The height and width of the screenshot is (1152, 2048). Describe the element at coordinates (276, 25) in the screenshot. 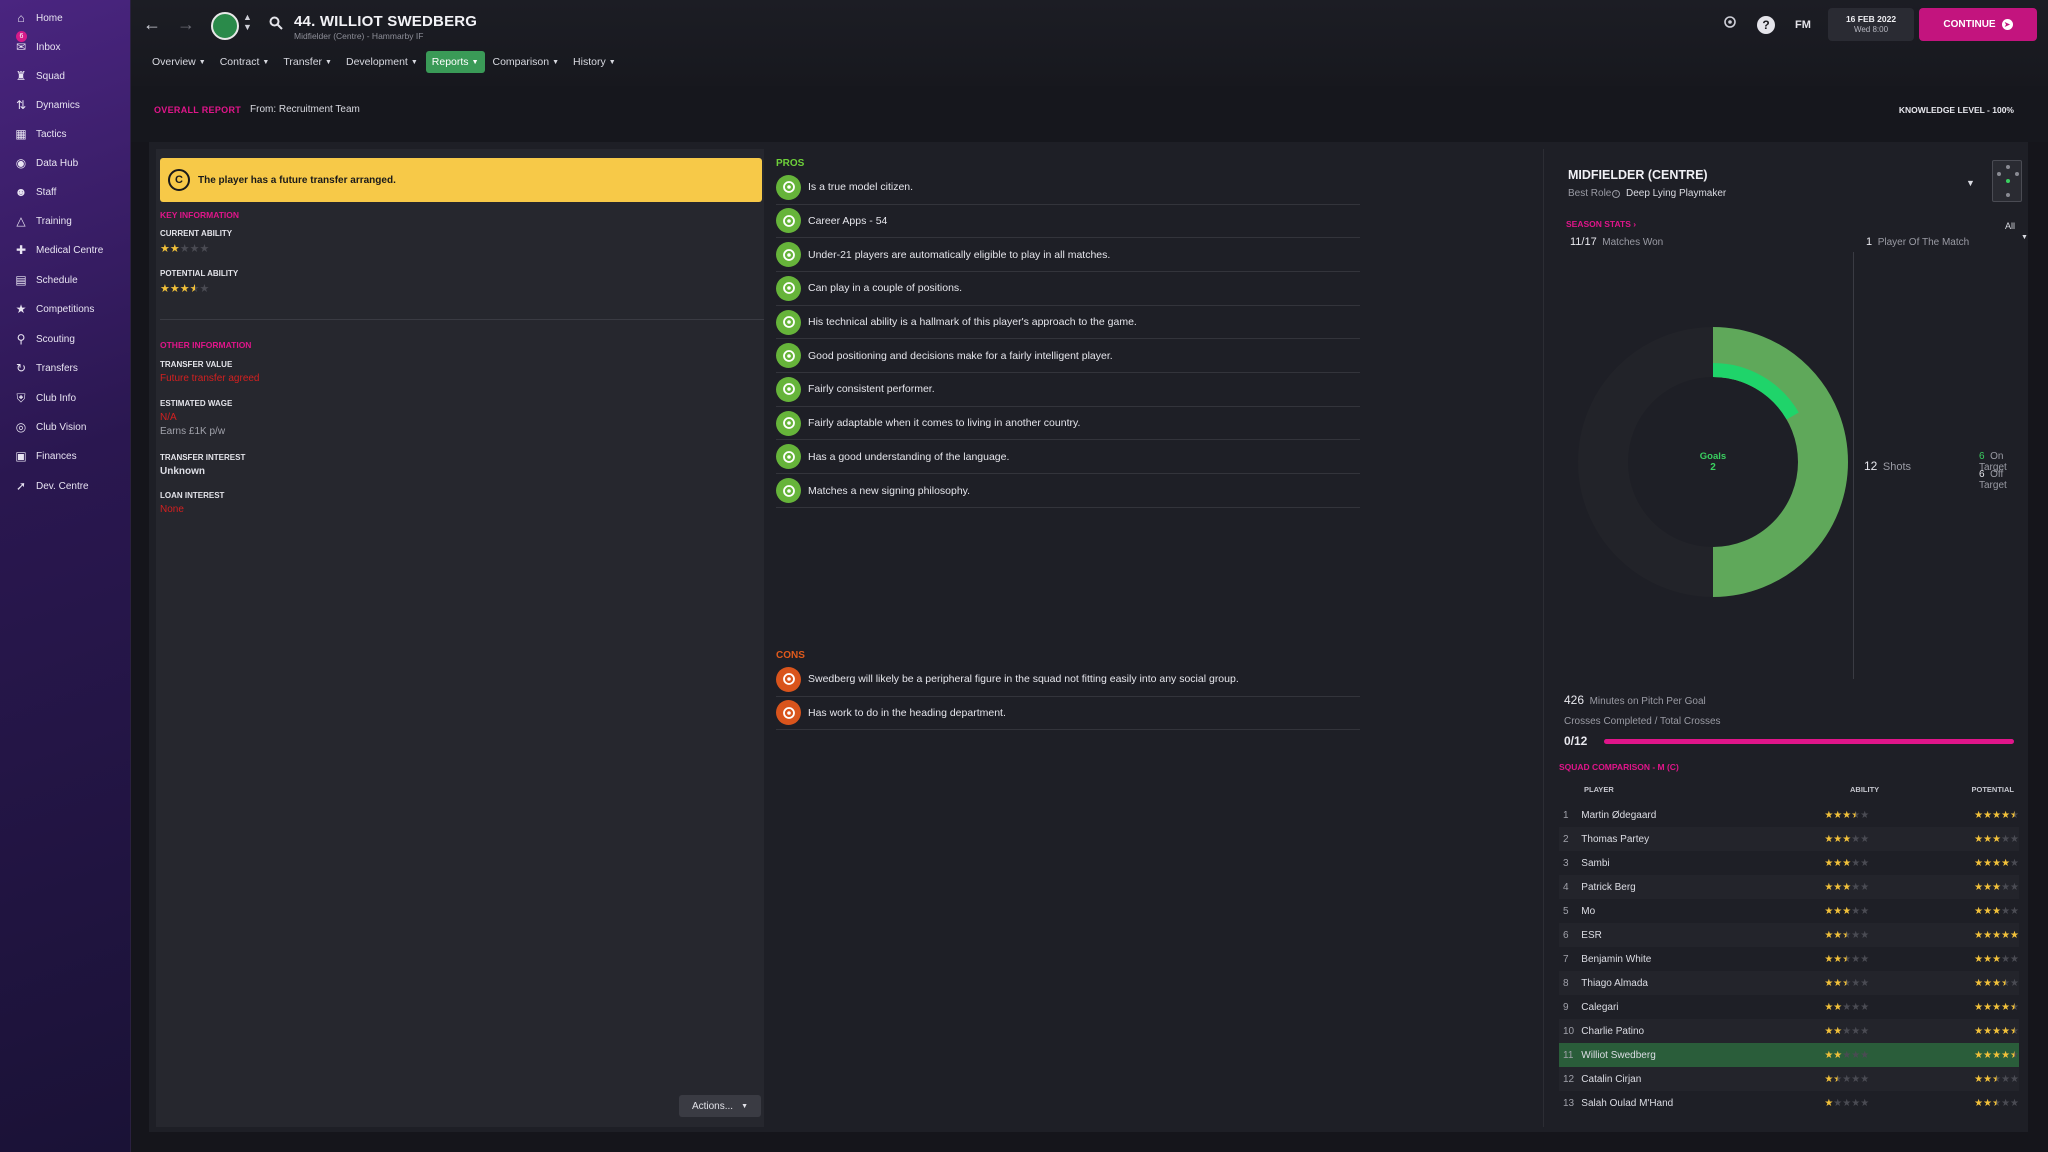

I see `search-icon` at that location.